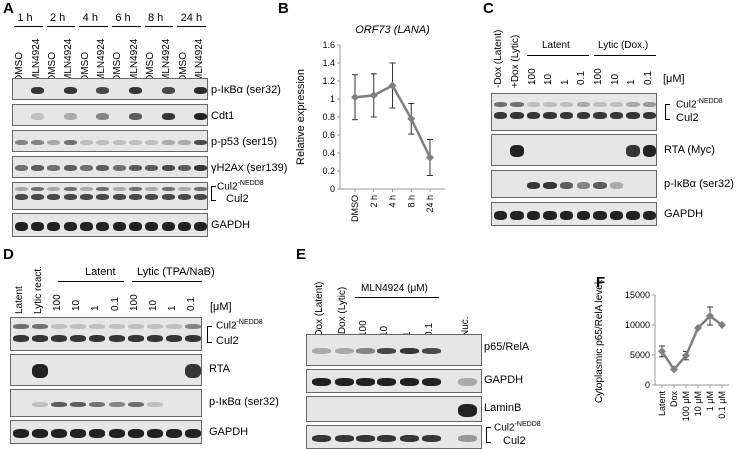 The width and height of the screenshot is (739, 449). I want to click on group-latent: Latent, so click(100, 272).